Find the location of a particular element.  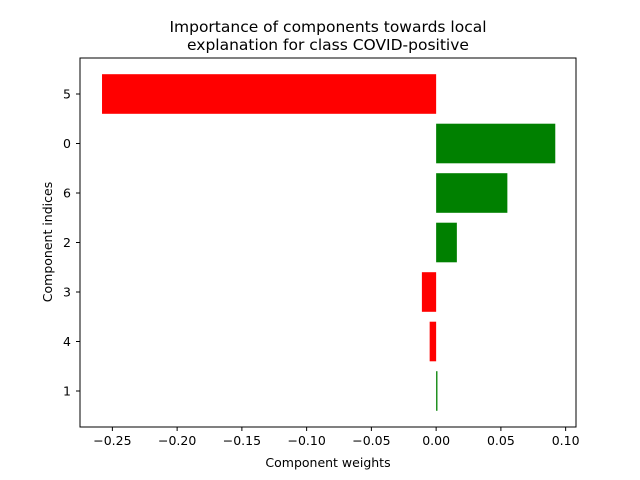

y-tick-label: 1 is located at coordinates (67, 391).